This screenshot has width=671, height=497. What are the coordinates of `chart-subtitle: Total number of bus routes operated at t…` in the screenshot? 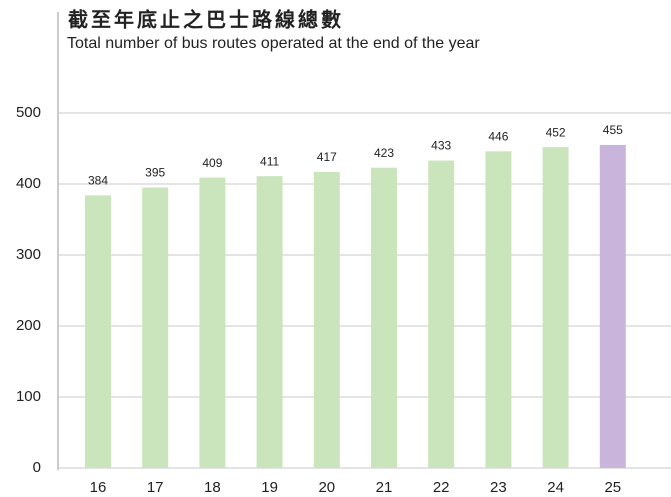 It's located at (273, 43).